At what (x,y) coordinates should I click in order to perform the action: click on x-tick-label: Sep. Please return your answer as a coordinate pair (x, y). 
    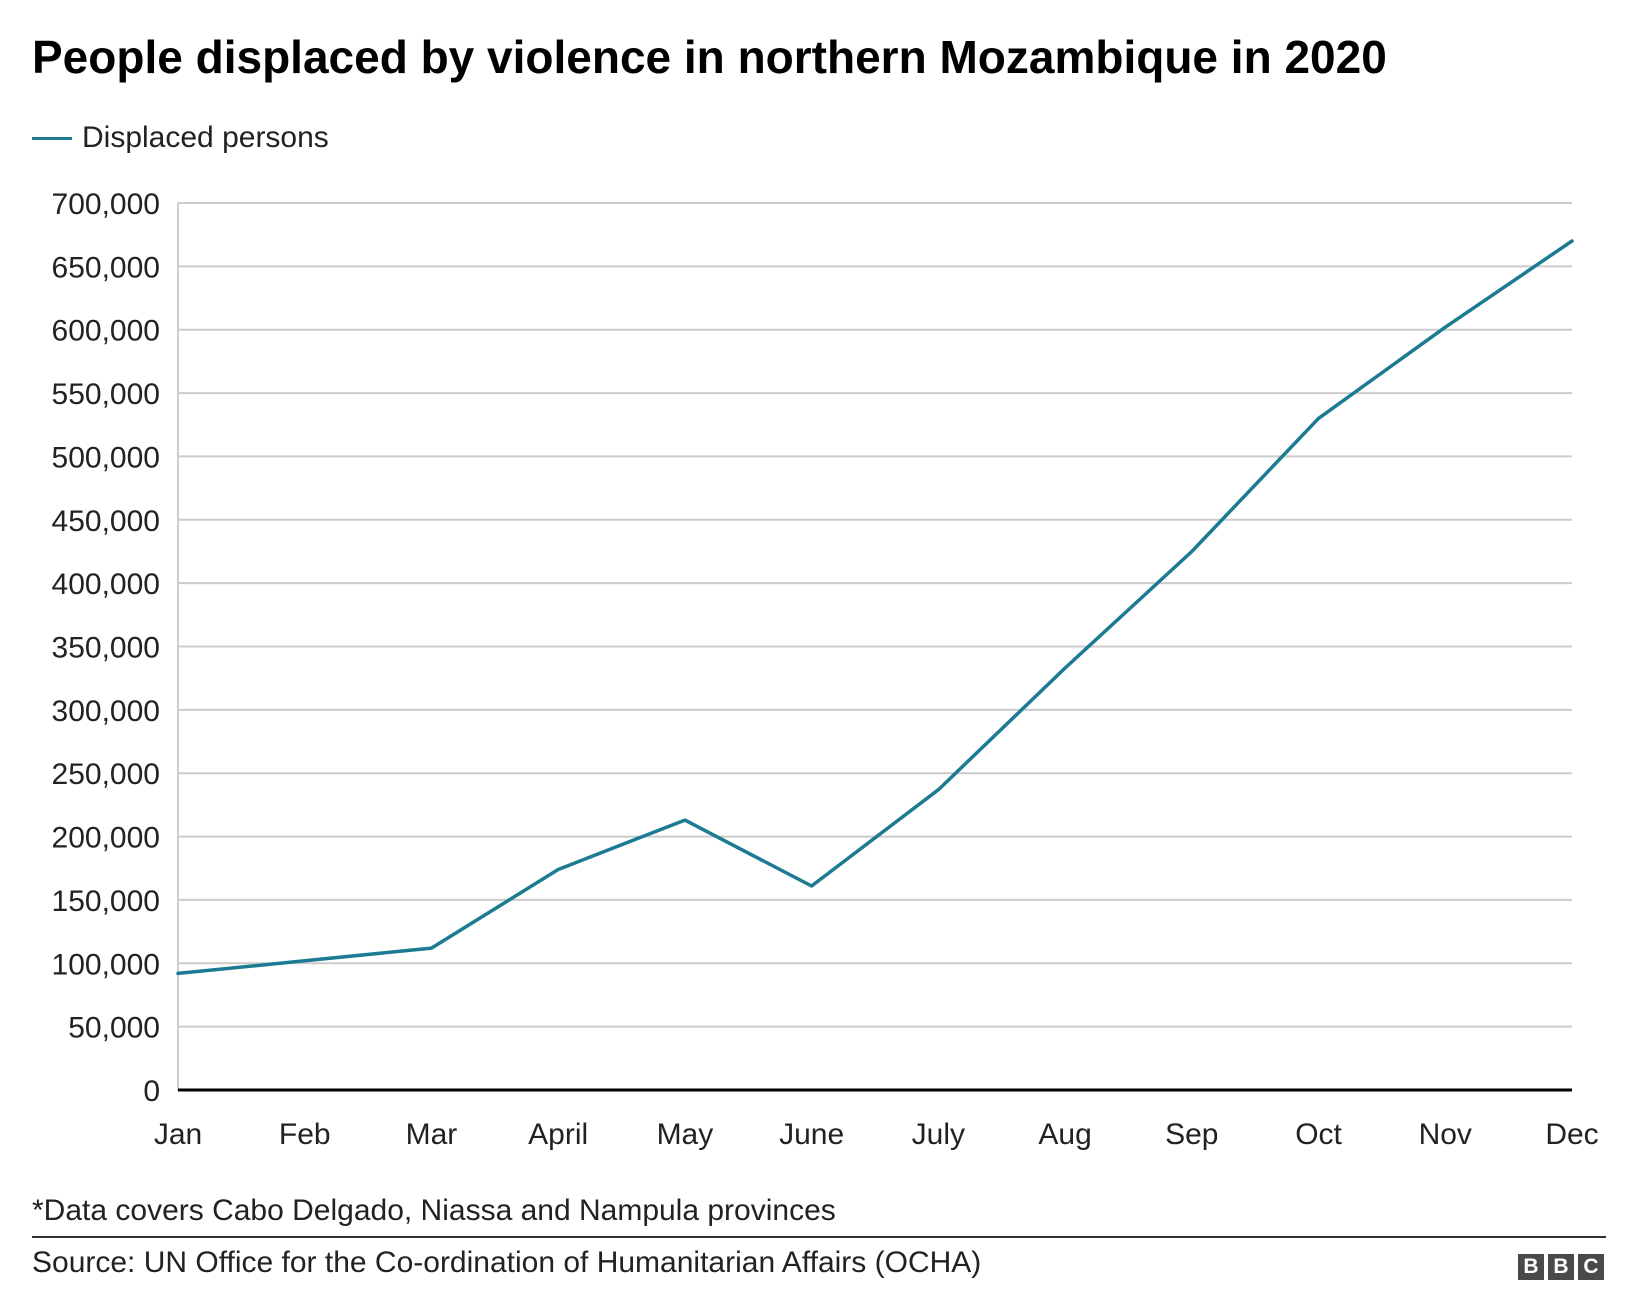
    Looking at the image, I should click on (1191, 1134).